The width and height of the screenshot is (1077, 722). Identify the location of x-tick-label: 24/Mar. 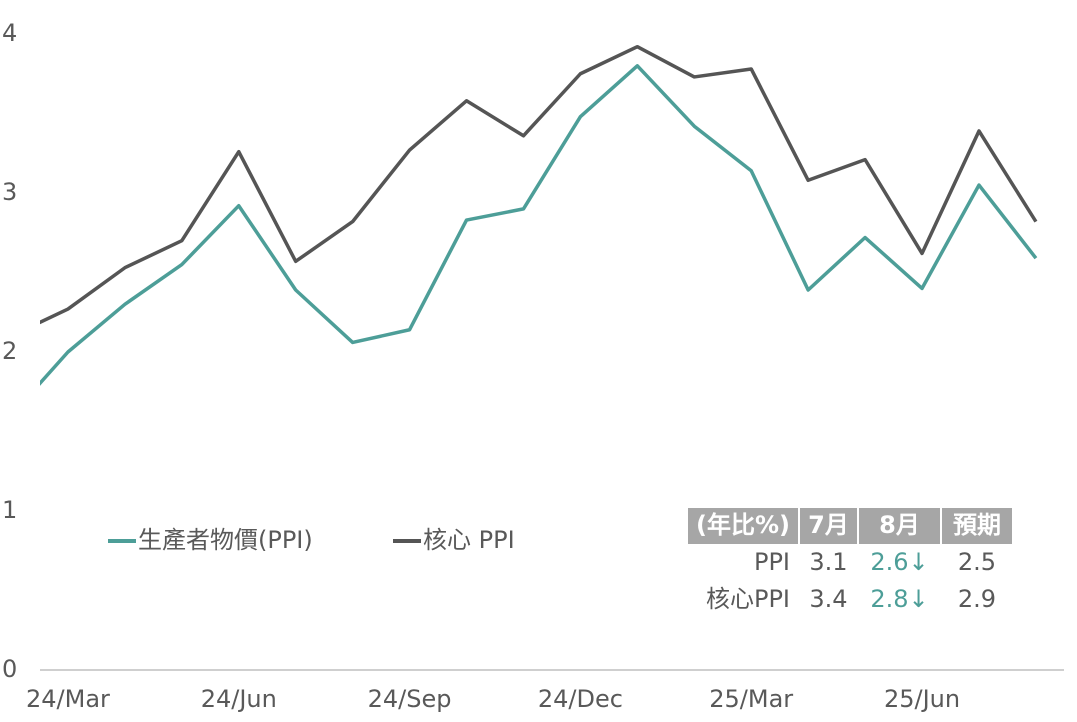
(68, 699).